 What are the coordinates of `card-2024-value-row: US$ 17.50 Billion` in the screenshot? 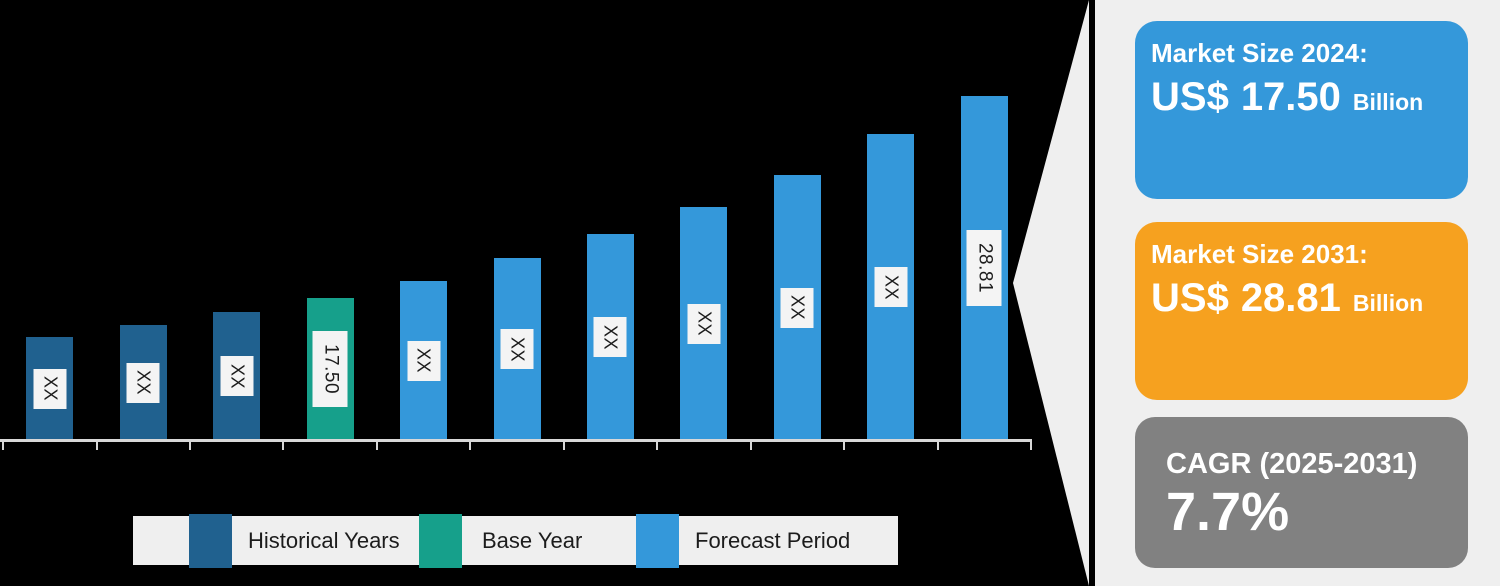 It's located at (1301, 97).